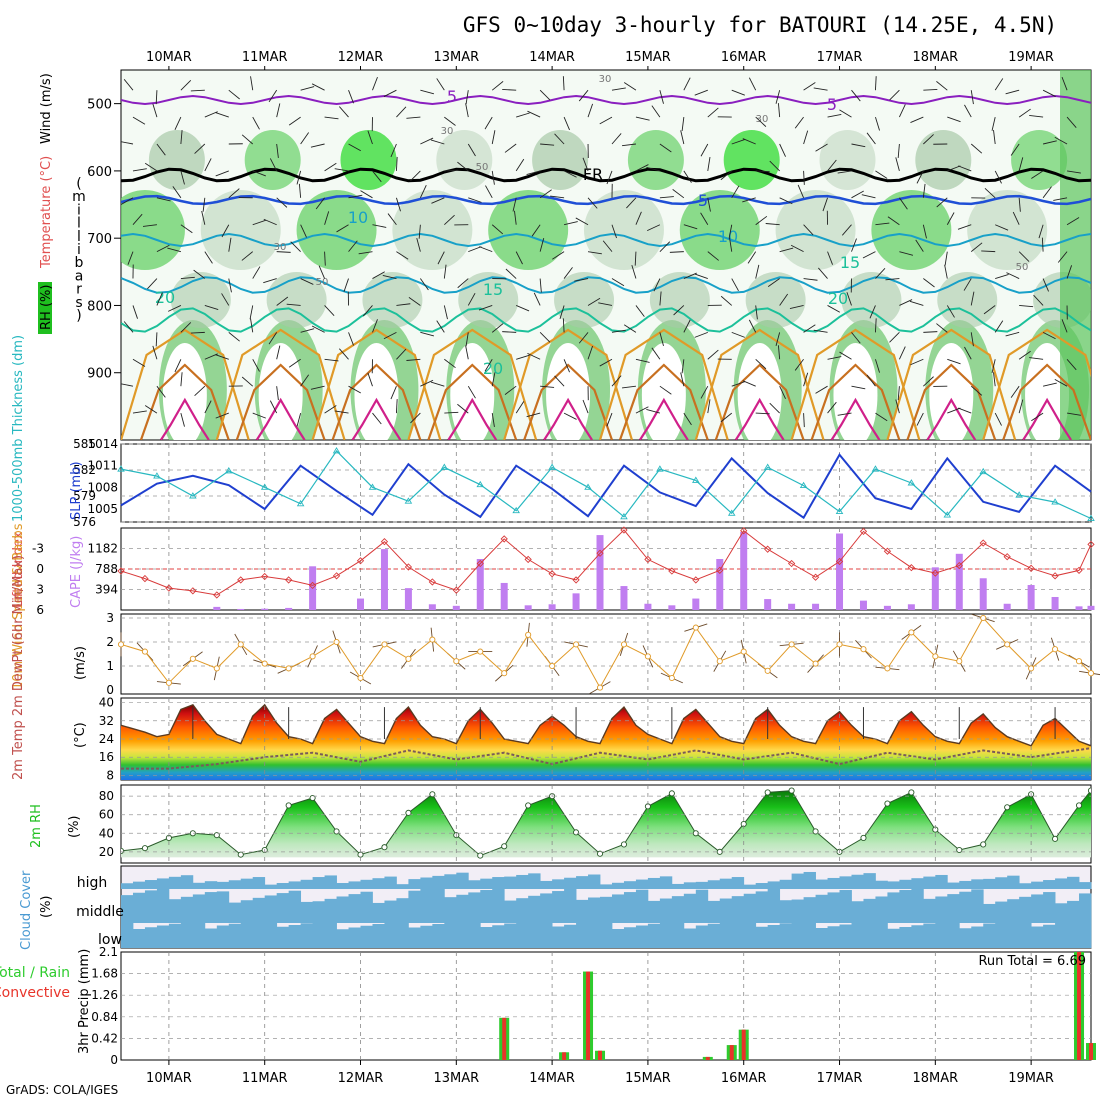 The width and height of the screenshot is (1100, 1100). I want to click on temperature-legend-label: Temperature (°C), so click(46, 212).